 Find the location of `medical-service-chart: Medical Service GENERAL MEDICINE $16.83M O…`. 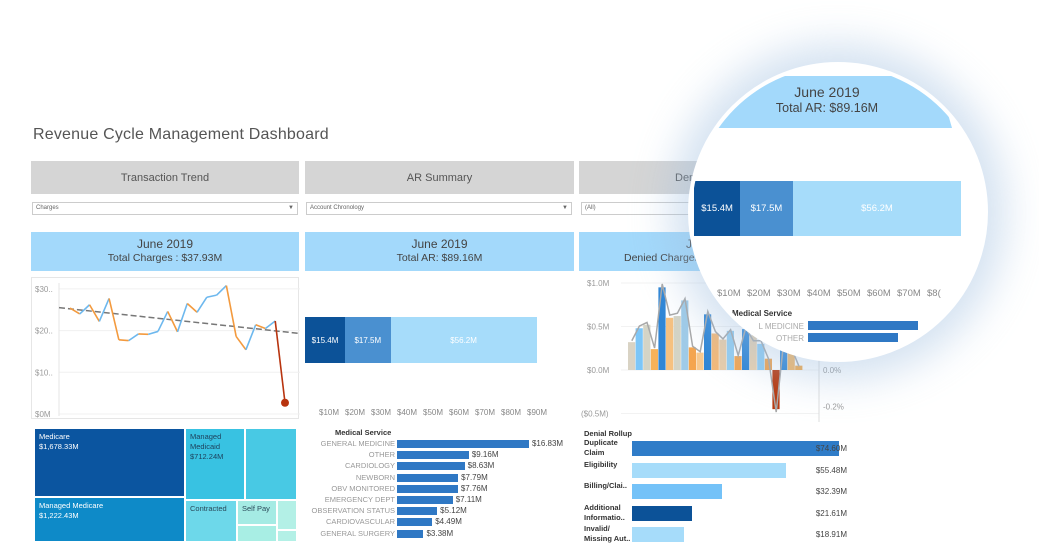

medical-service-chart: Medical Service GENERAL MEDICINE $16.83M O… is located at coordinates (440, 479).